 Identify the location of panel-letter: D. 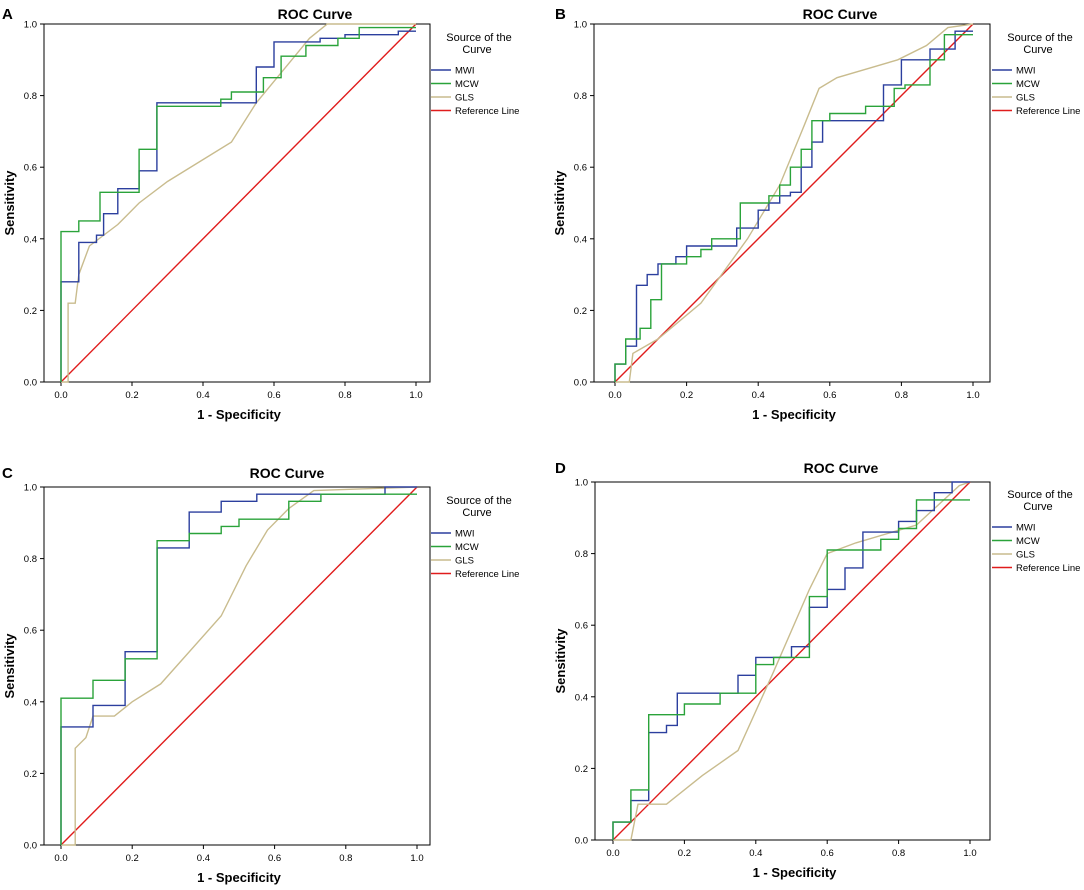
(560, 468).